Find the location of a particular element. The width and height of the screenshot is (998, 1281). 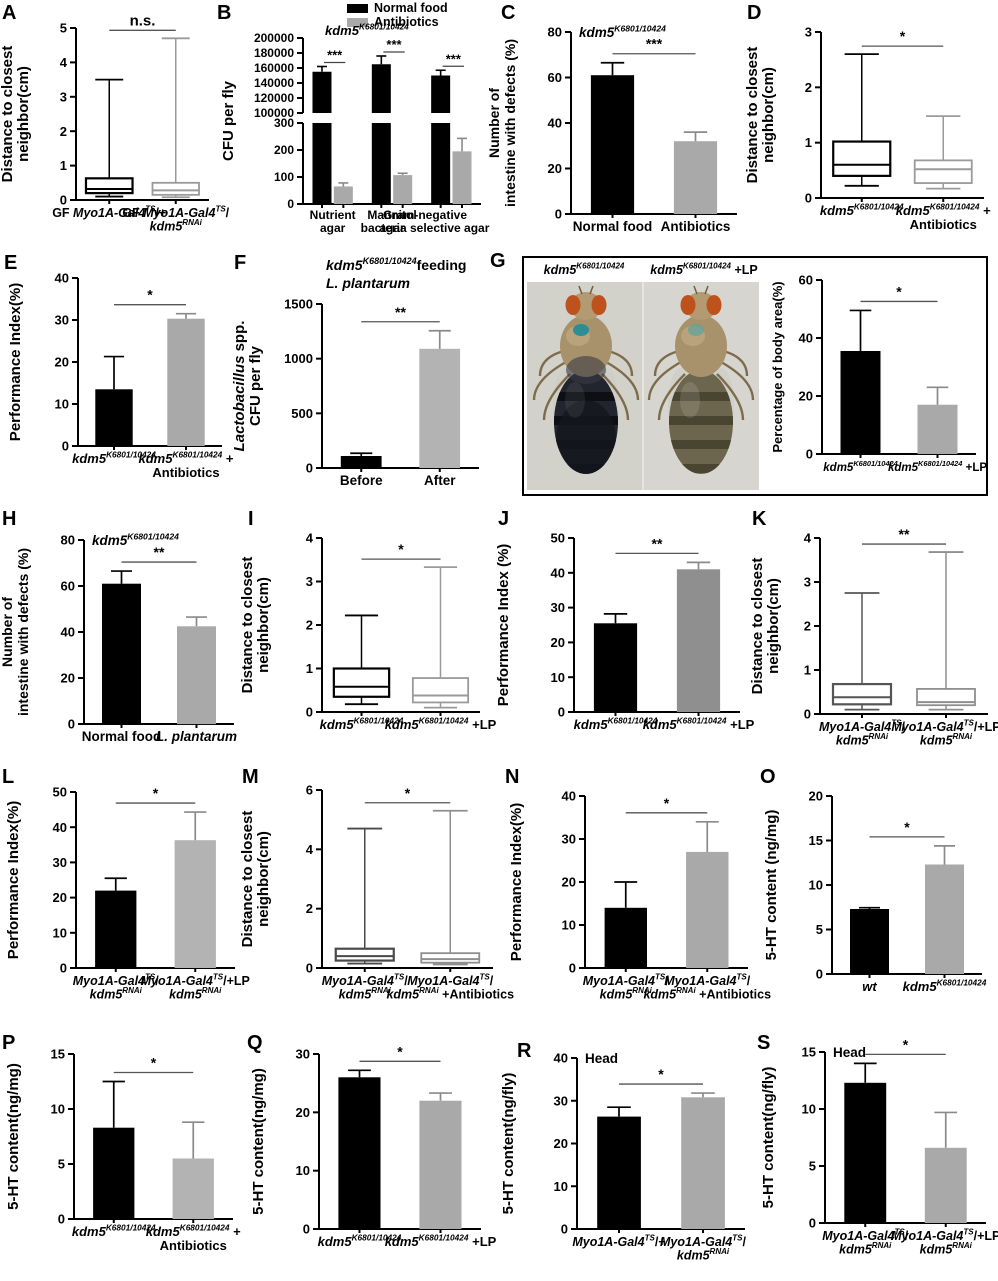

svg-text: kdm5K6801/10424 + is located at coordinates (943, 210).